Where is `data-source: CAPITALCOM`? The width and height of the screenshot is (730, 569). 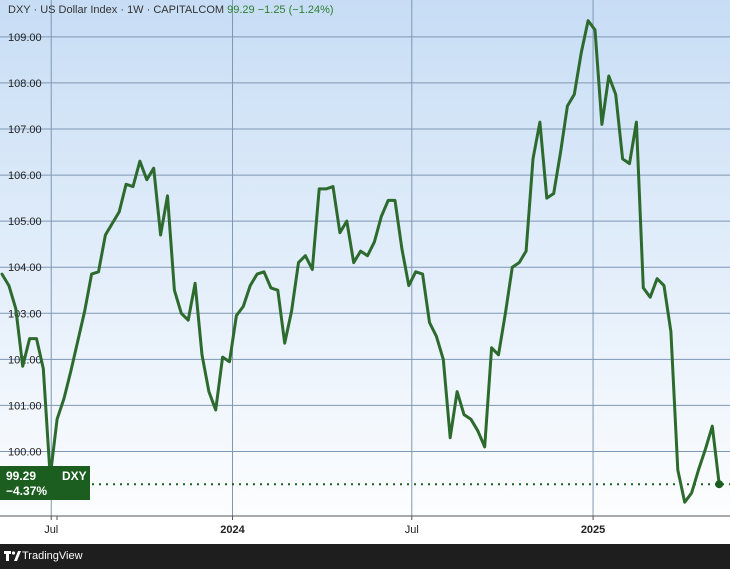 data-source: CAPITALCOM is located at coordinates (188, 10).